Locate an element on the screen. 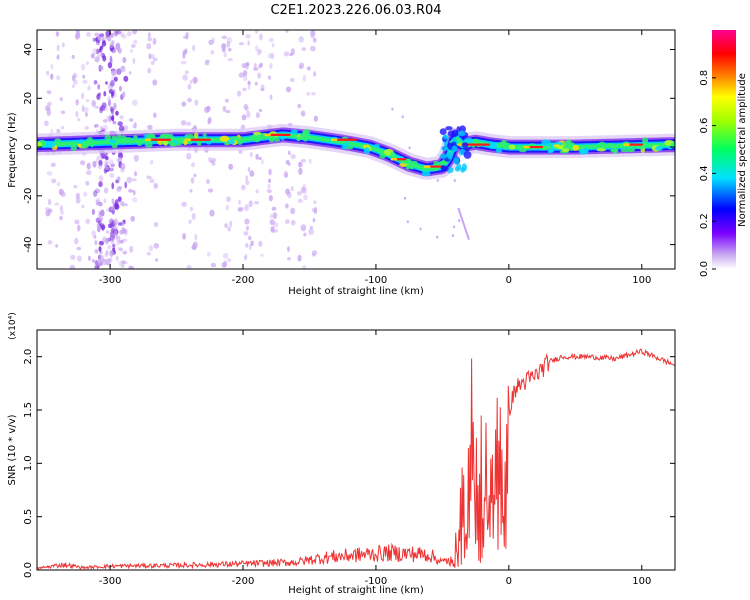 This screenshot has height=600, width=750. ridge-layer is located at coordinates (356, 152).